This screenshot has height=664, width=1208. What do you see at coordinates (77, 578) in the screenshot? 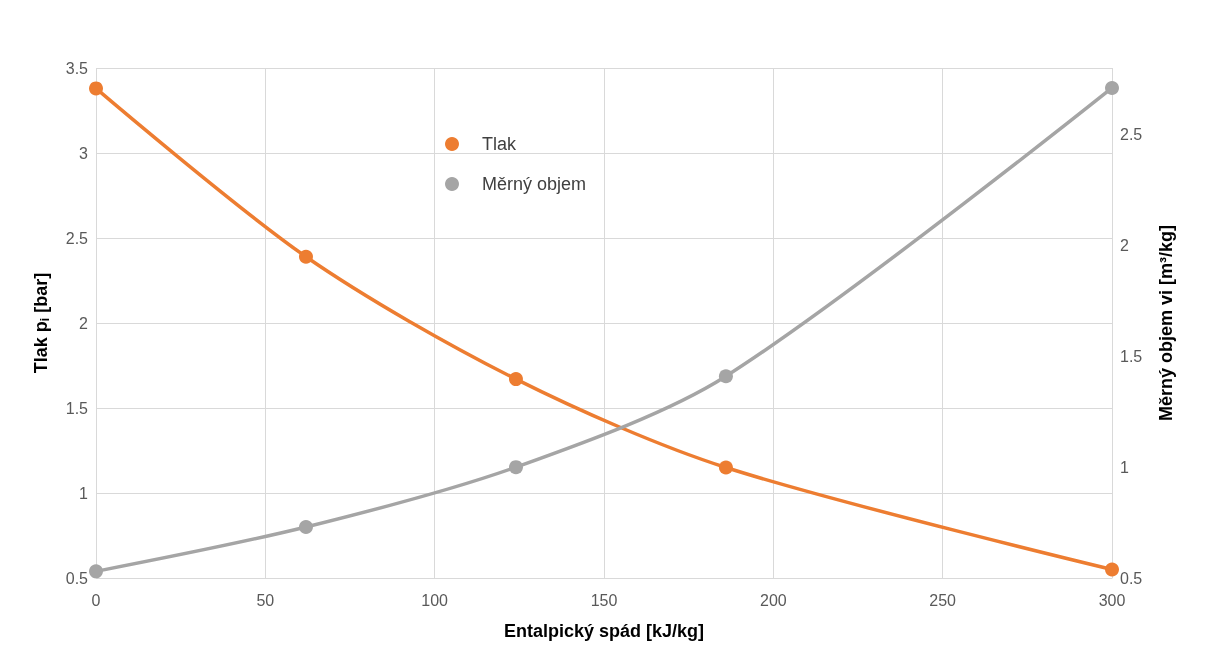
I see `y-tick-label: 0.5` at bounding box center [77, 578].